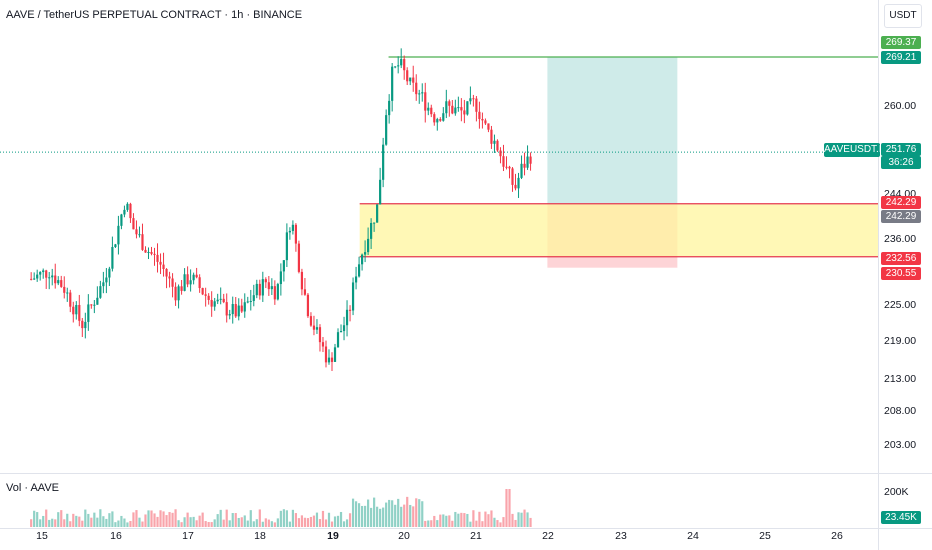 The image size is (932, 550). What do you see at coordinates (618, 230) in the screenshot?
I see `demand-zone` at bounding box center [618, 230].